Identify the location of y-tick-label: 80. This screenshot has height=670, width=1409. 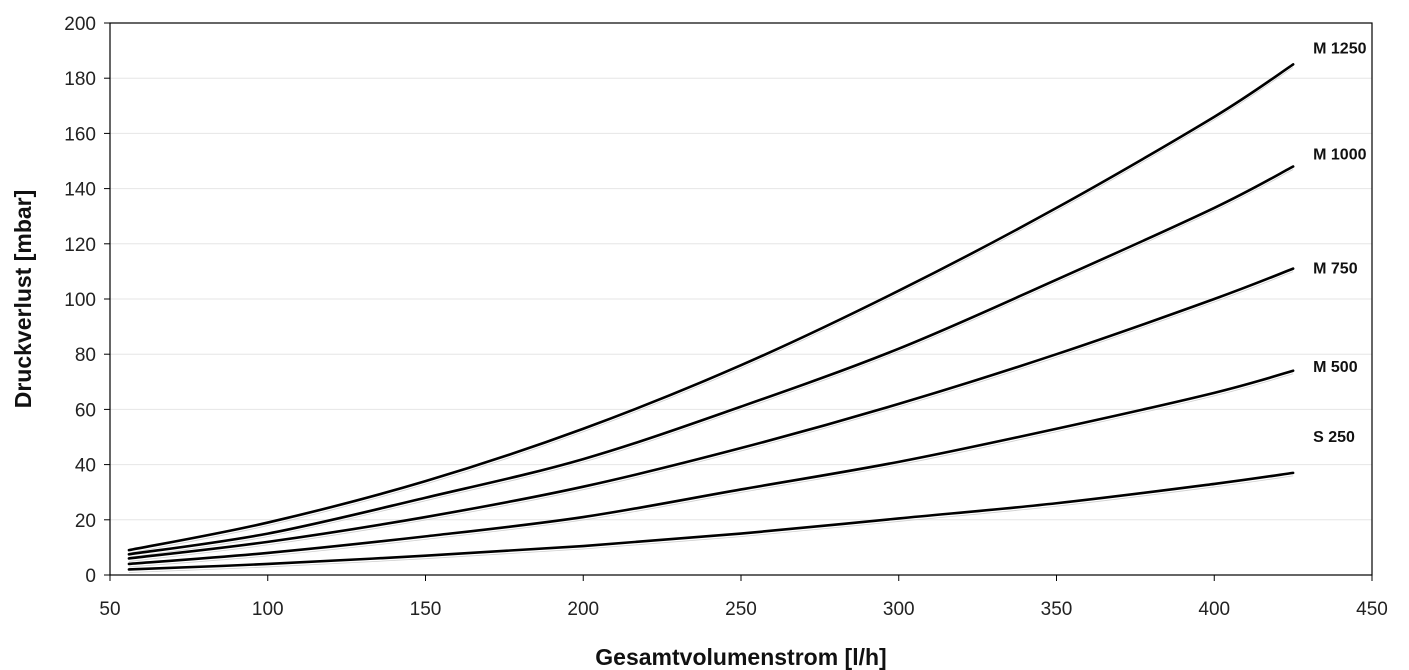
(85, 355).